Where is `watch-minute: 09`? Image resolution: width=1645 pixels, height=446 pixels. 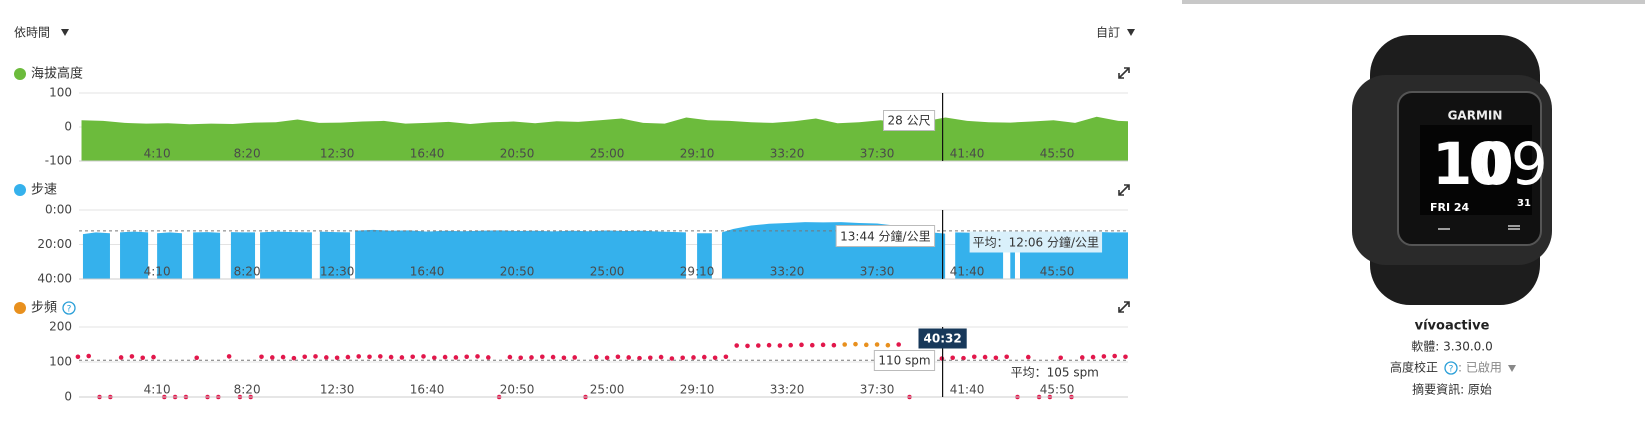 watch-minute: 09 is located at coordinates (1511, 164).